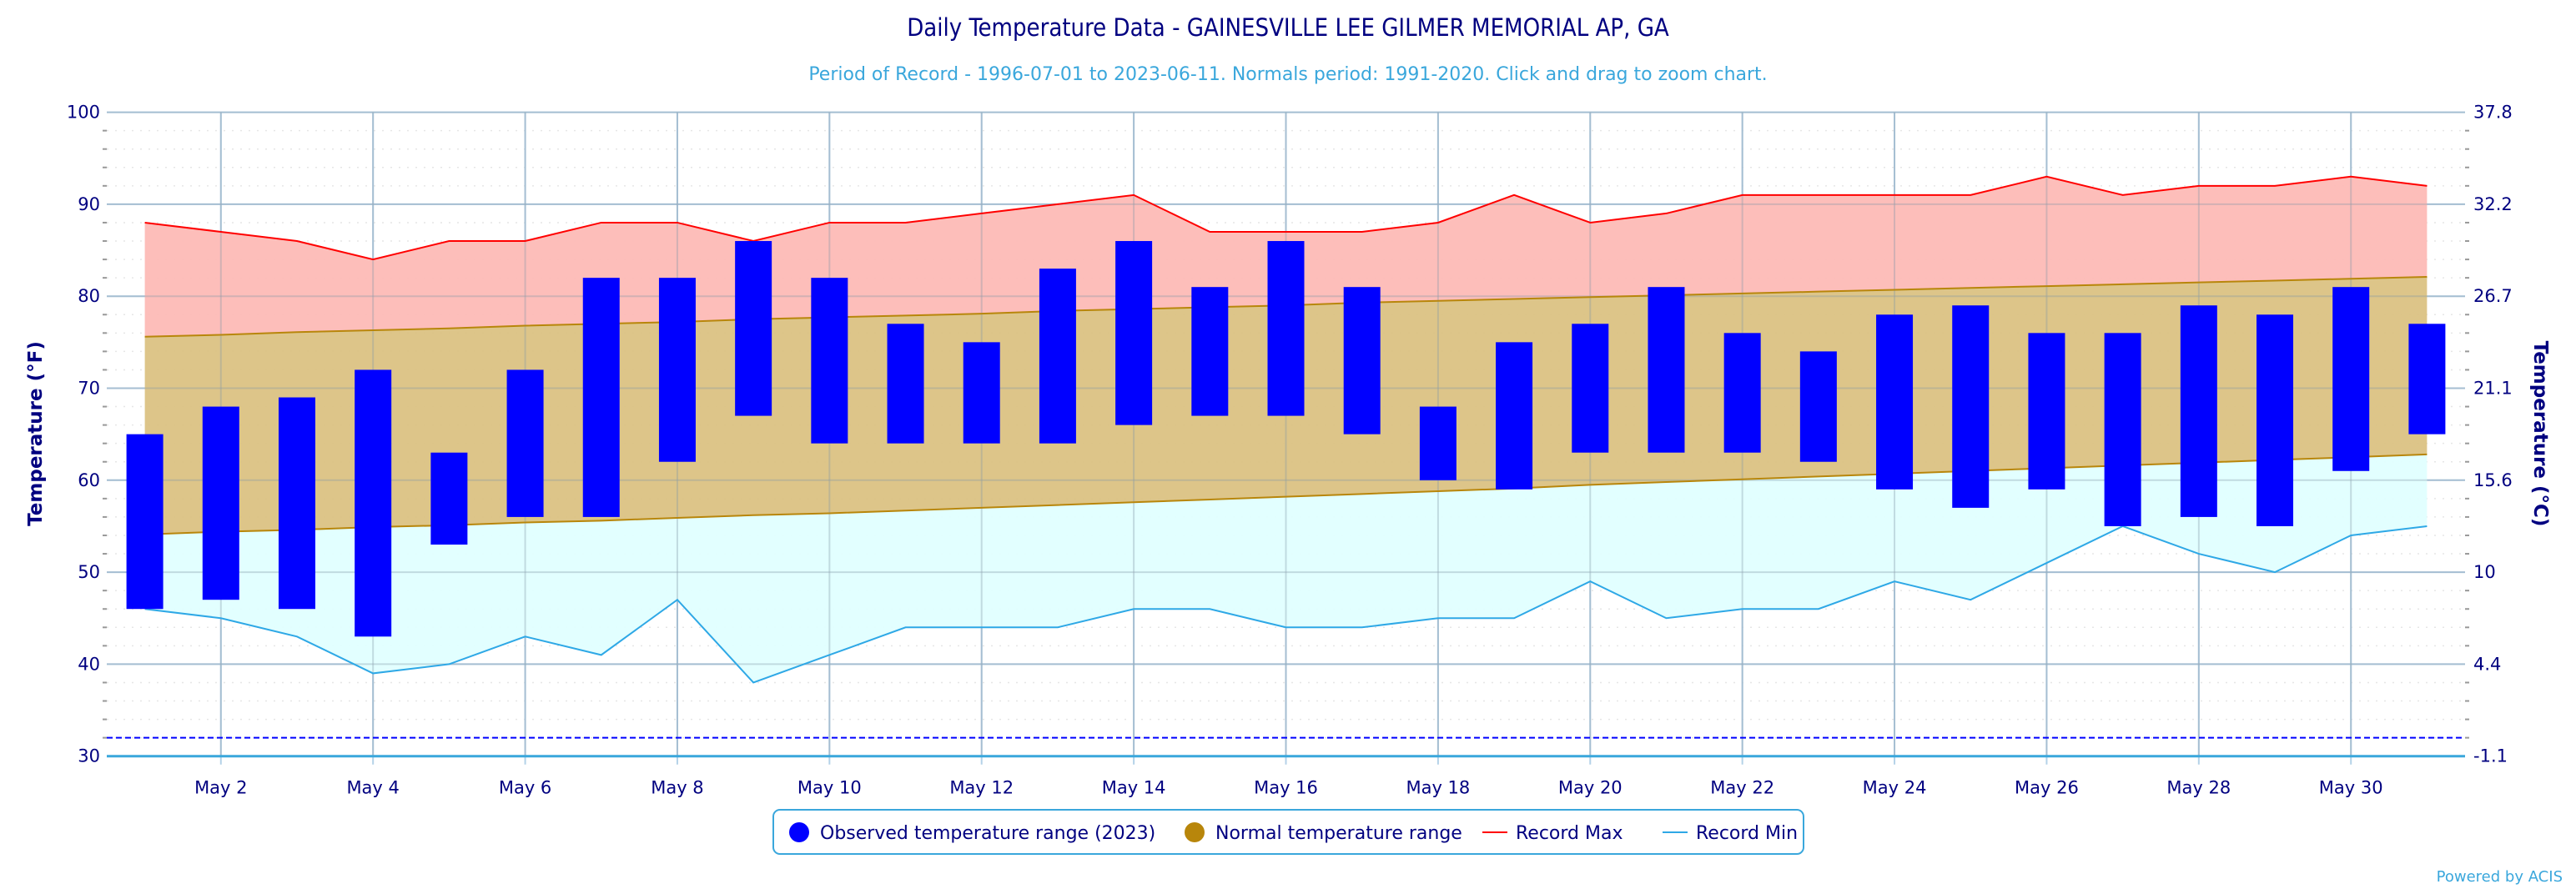 Image resolution: width=2576 pixels, height=889 pixels. I want to click on legend-label: Record Min, so click(1747, 833).